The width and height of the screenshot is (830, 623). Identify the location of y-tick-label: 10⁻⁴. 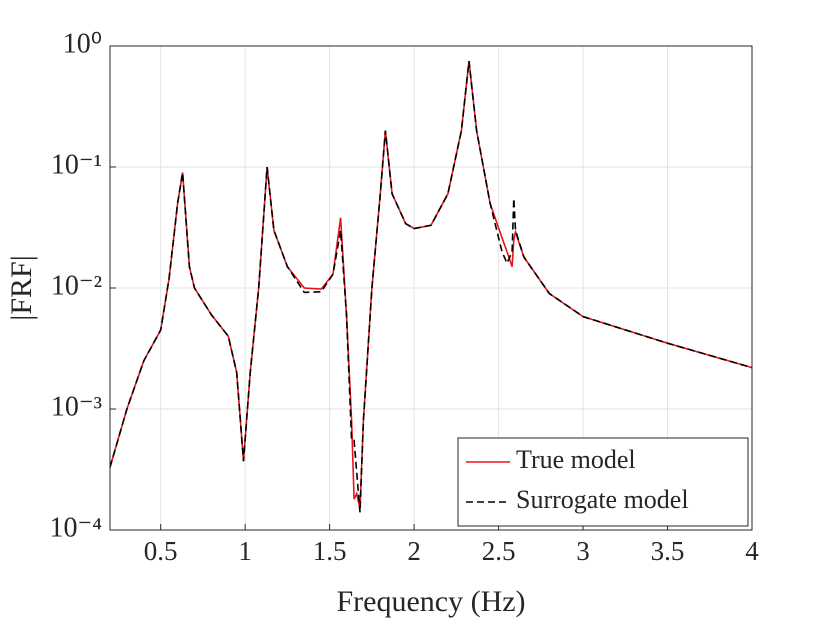
(75, 527).